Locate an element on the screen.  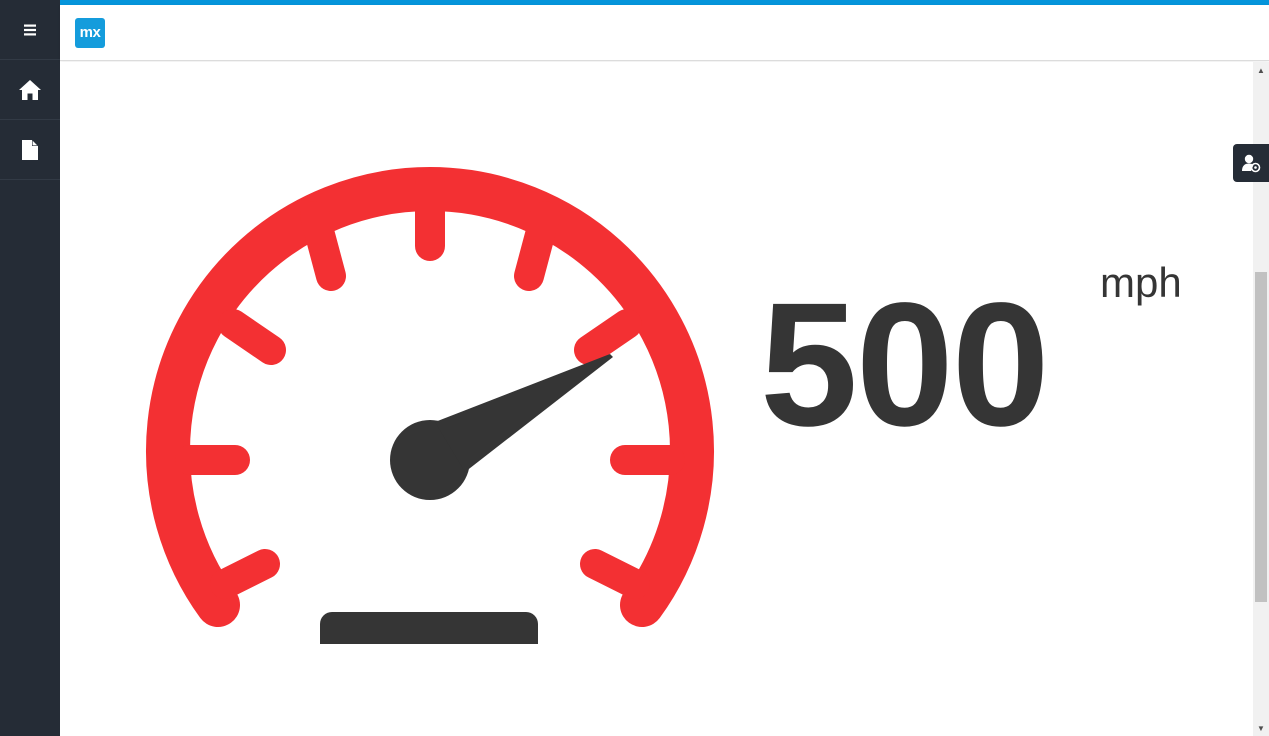
sidebar is located at coordinates (30, 368).